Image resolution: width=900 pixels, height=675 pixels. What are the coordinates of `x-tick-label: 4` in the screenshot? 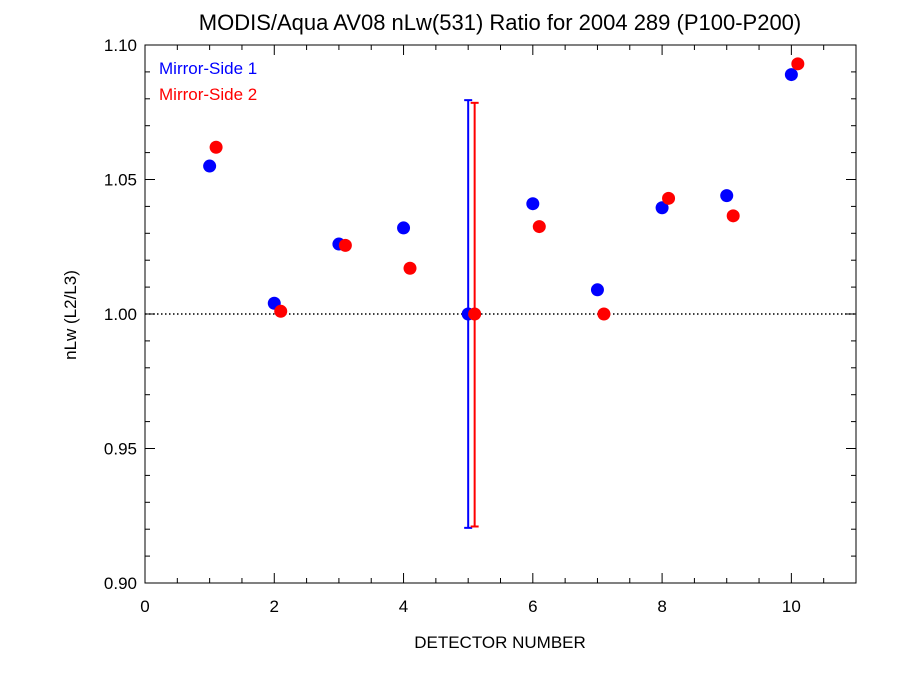 It's located at (403, 606).